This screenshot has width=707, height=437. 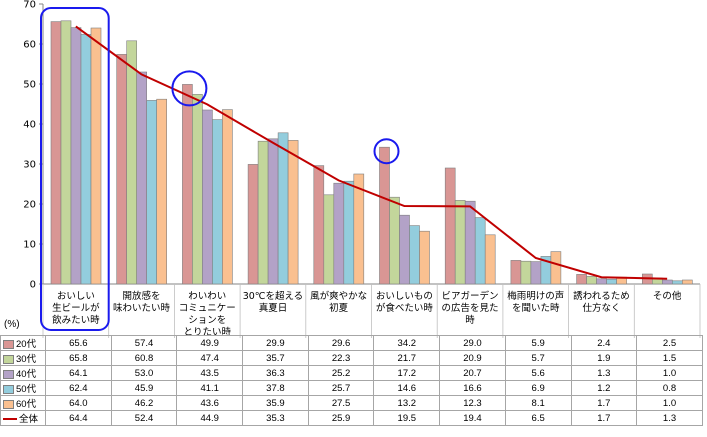 What do you see at coordinates (341, 373) in the screenshot?
I see `table-cell: 25.2` at bounding box center [341, 373].